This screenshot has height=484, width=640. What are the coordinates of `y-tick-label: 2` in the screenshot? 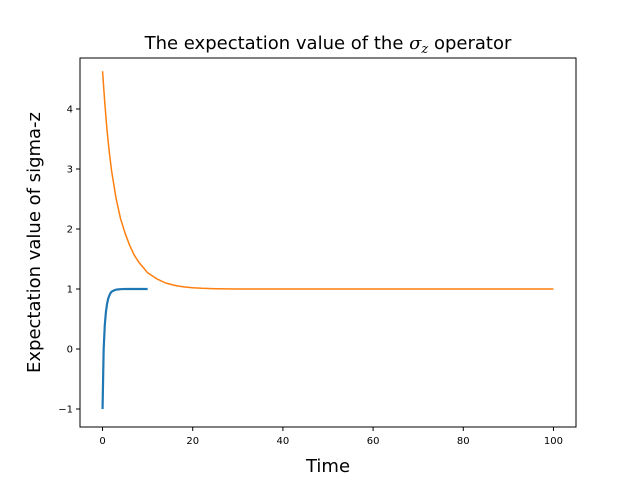 It's located at (70, 230).